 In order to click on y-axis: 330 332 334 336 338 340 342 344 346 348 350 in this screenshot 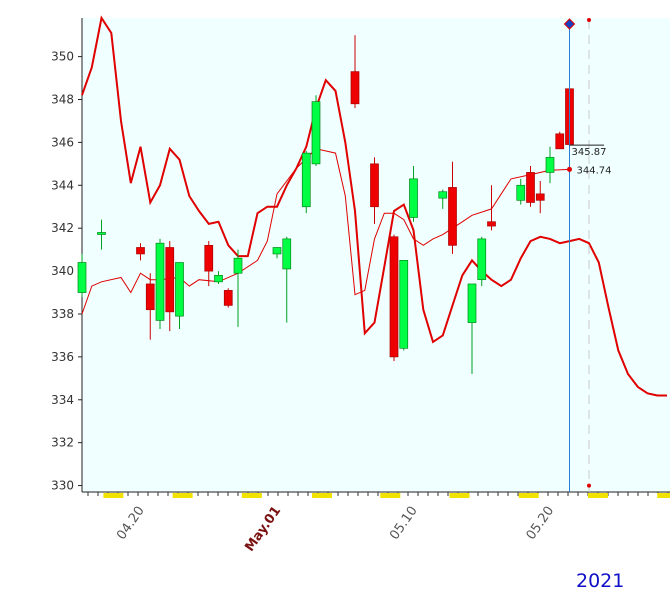, I will do `click(66, 271)`.